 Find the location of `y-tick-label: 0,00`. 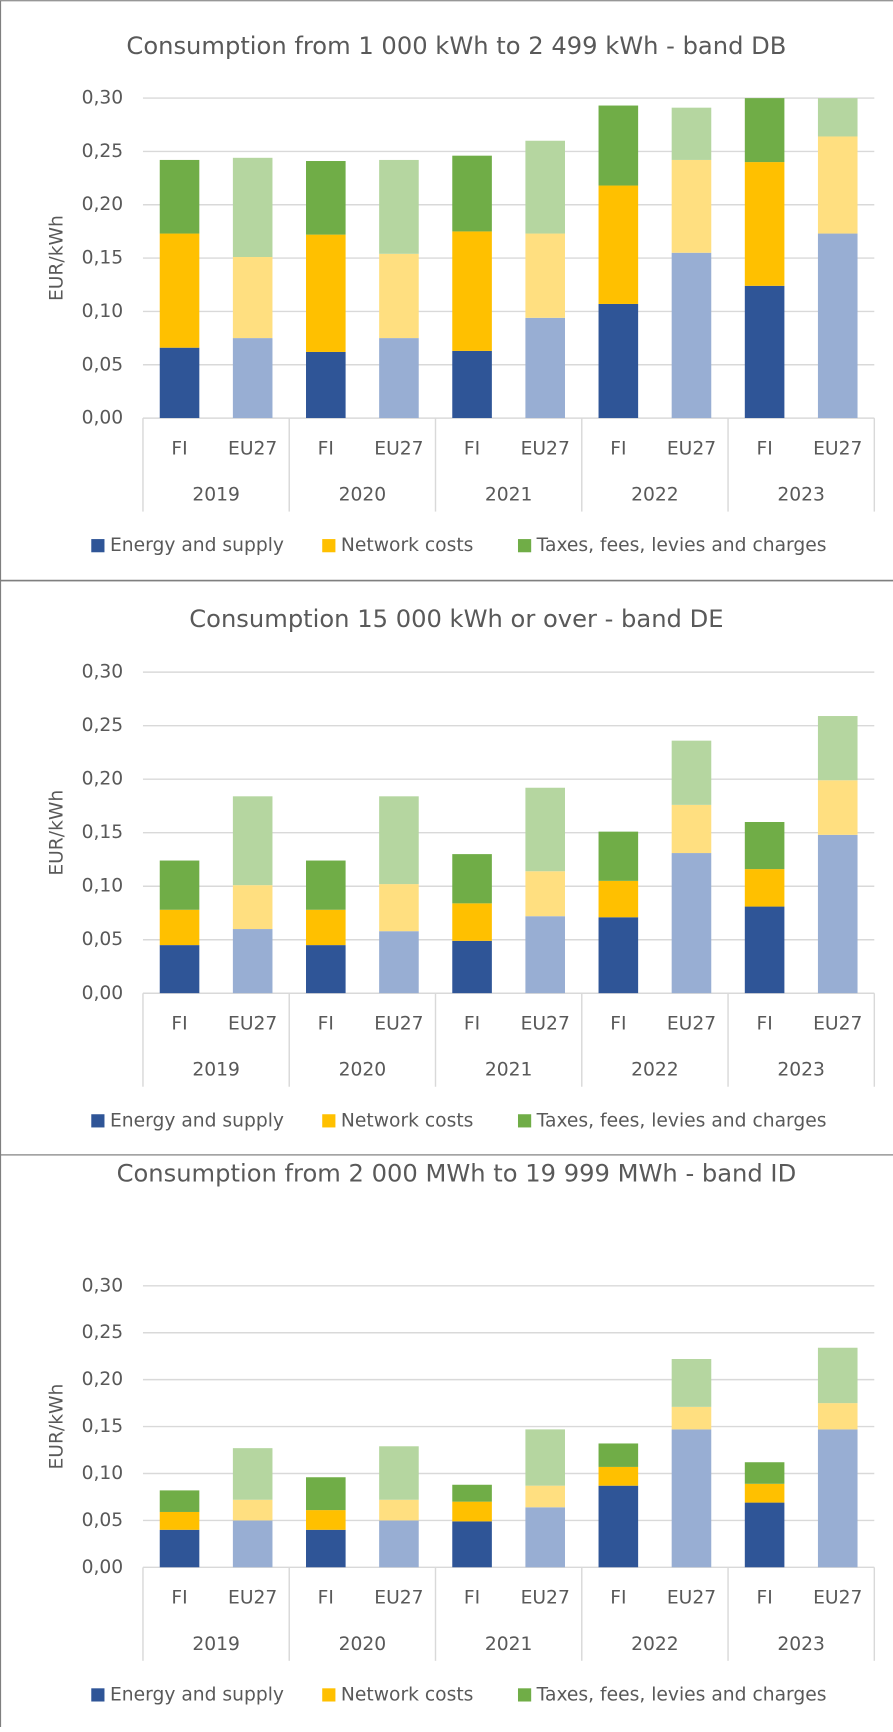

y-tick-label: 0,00 is located at coordinates (103, 1567).